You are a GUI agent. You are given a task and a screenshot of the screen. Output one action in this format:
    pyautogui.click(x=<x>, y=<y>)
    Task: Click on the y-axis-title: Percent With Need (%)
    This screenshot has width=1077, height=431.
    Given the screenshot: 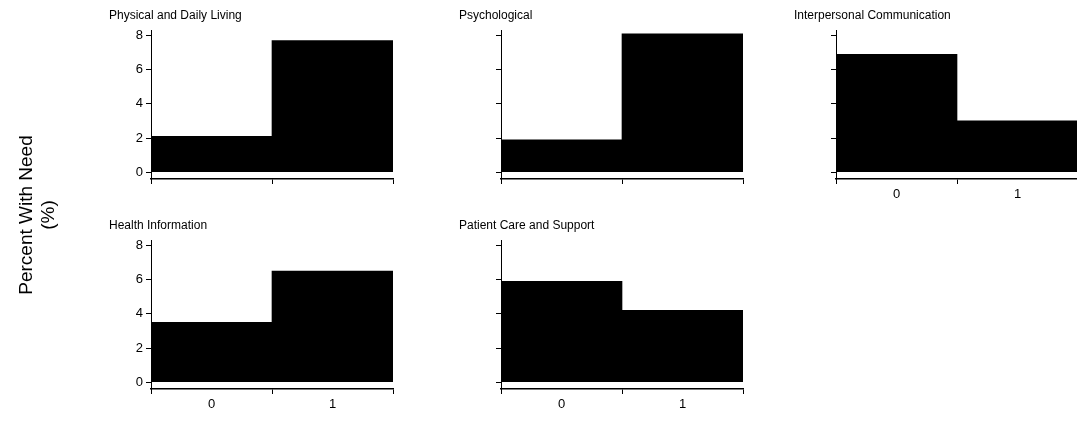 What is the action you would take?
    pyautogui.click(x=37, y=215)
    